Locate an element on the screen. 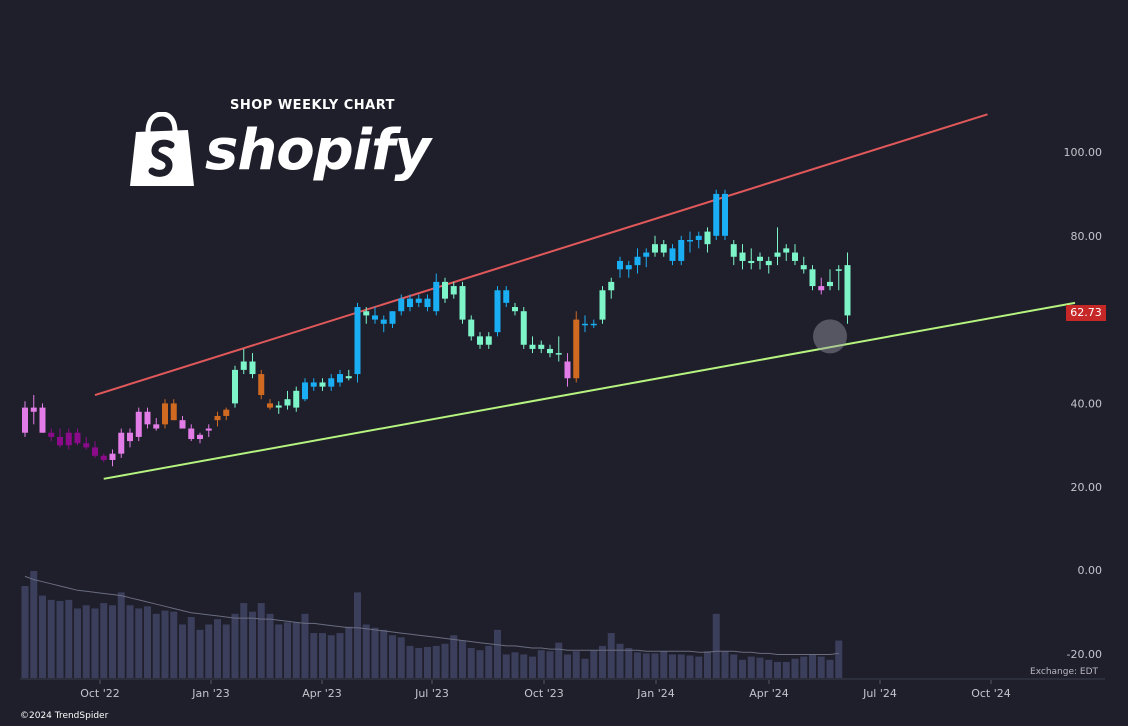 This screenshot has height=726, width=1128. y-tick-label: 80.00 is located at coordinates (1087, 236).